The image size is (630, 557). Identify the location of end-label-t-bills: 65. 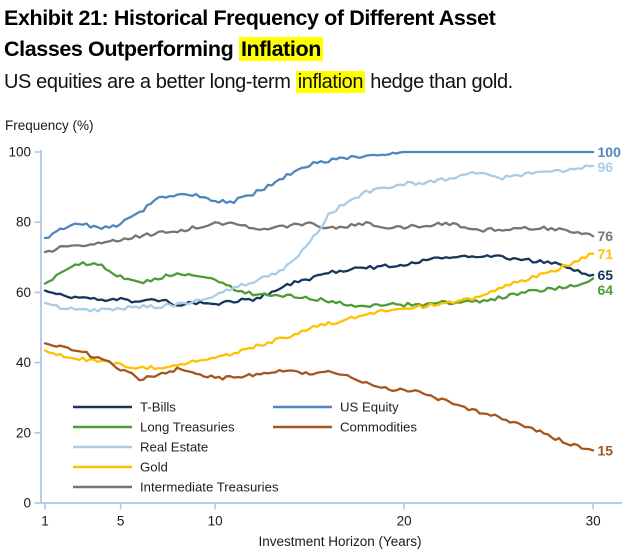
(606, 275).